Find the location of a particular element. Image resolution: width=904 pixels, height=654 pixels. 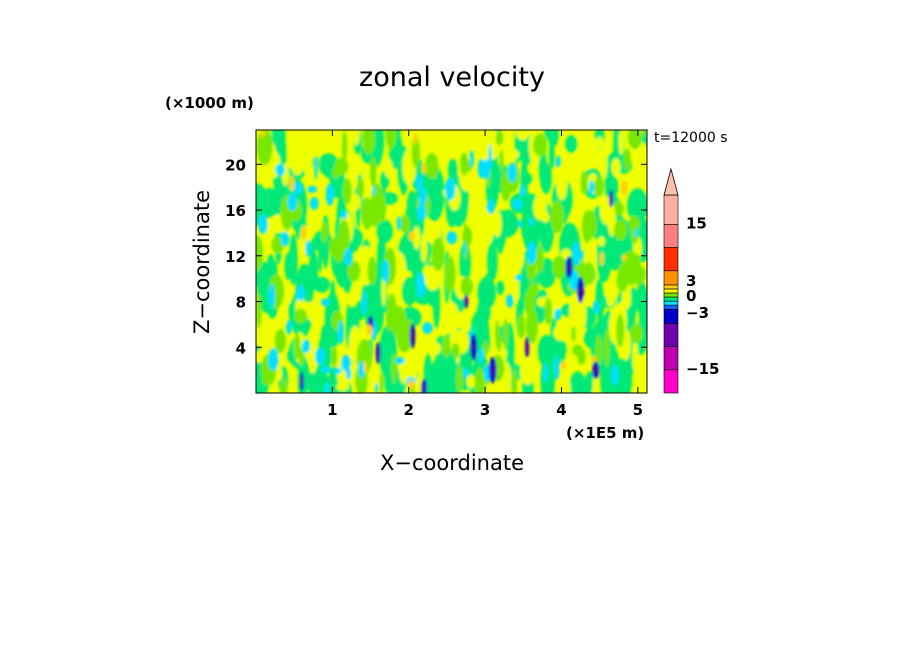

y-unit-label: (×1000 m) is located at coordinates (209, 103).